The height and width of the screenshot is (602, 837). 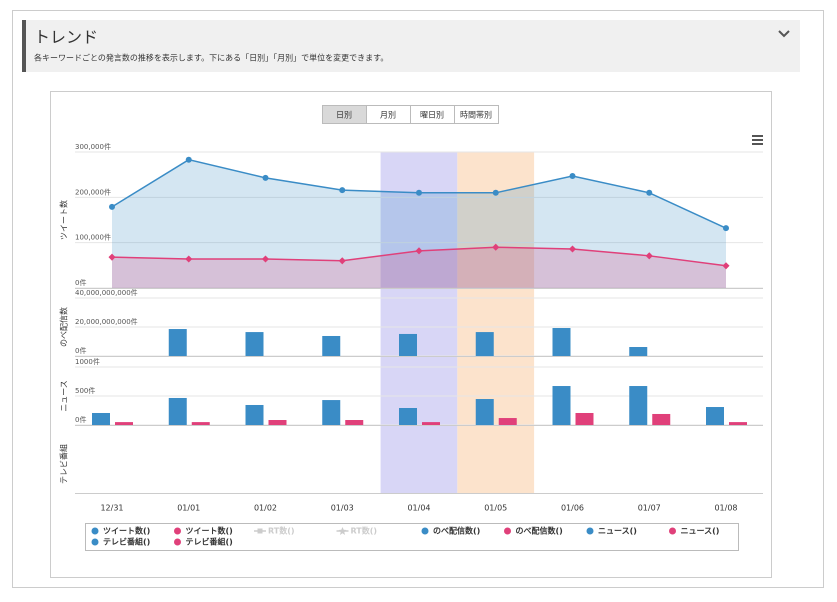 I want to click on y-tick-label: 200,000件, so click(x=93, y=191).